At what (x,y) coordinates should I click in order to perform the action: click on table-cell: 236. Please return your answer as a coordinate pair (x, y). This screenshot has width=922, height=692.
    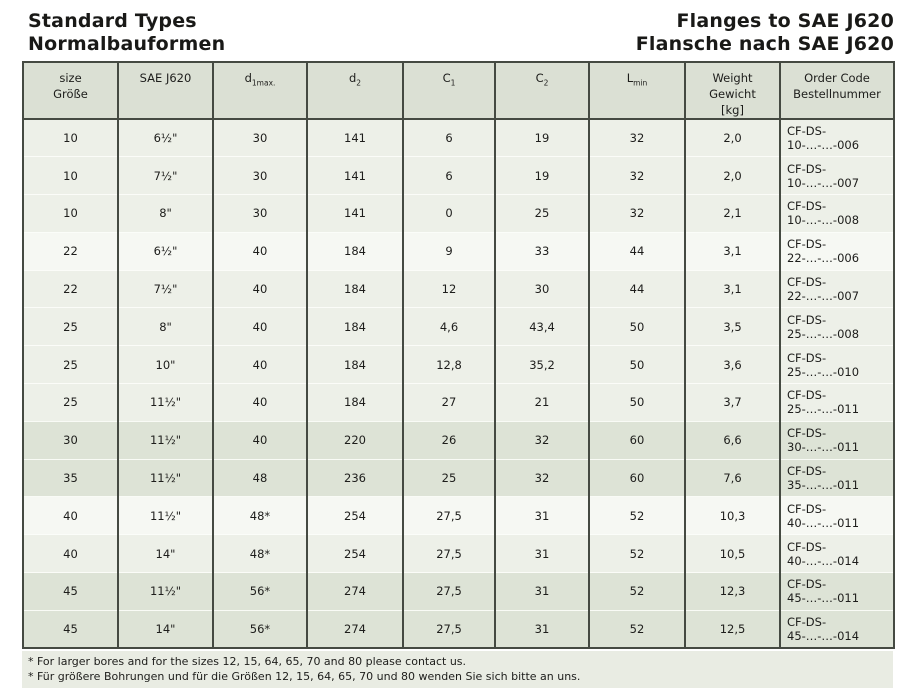
    Looking at the image, I should click on (354, 477).